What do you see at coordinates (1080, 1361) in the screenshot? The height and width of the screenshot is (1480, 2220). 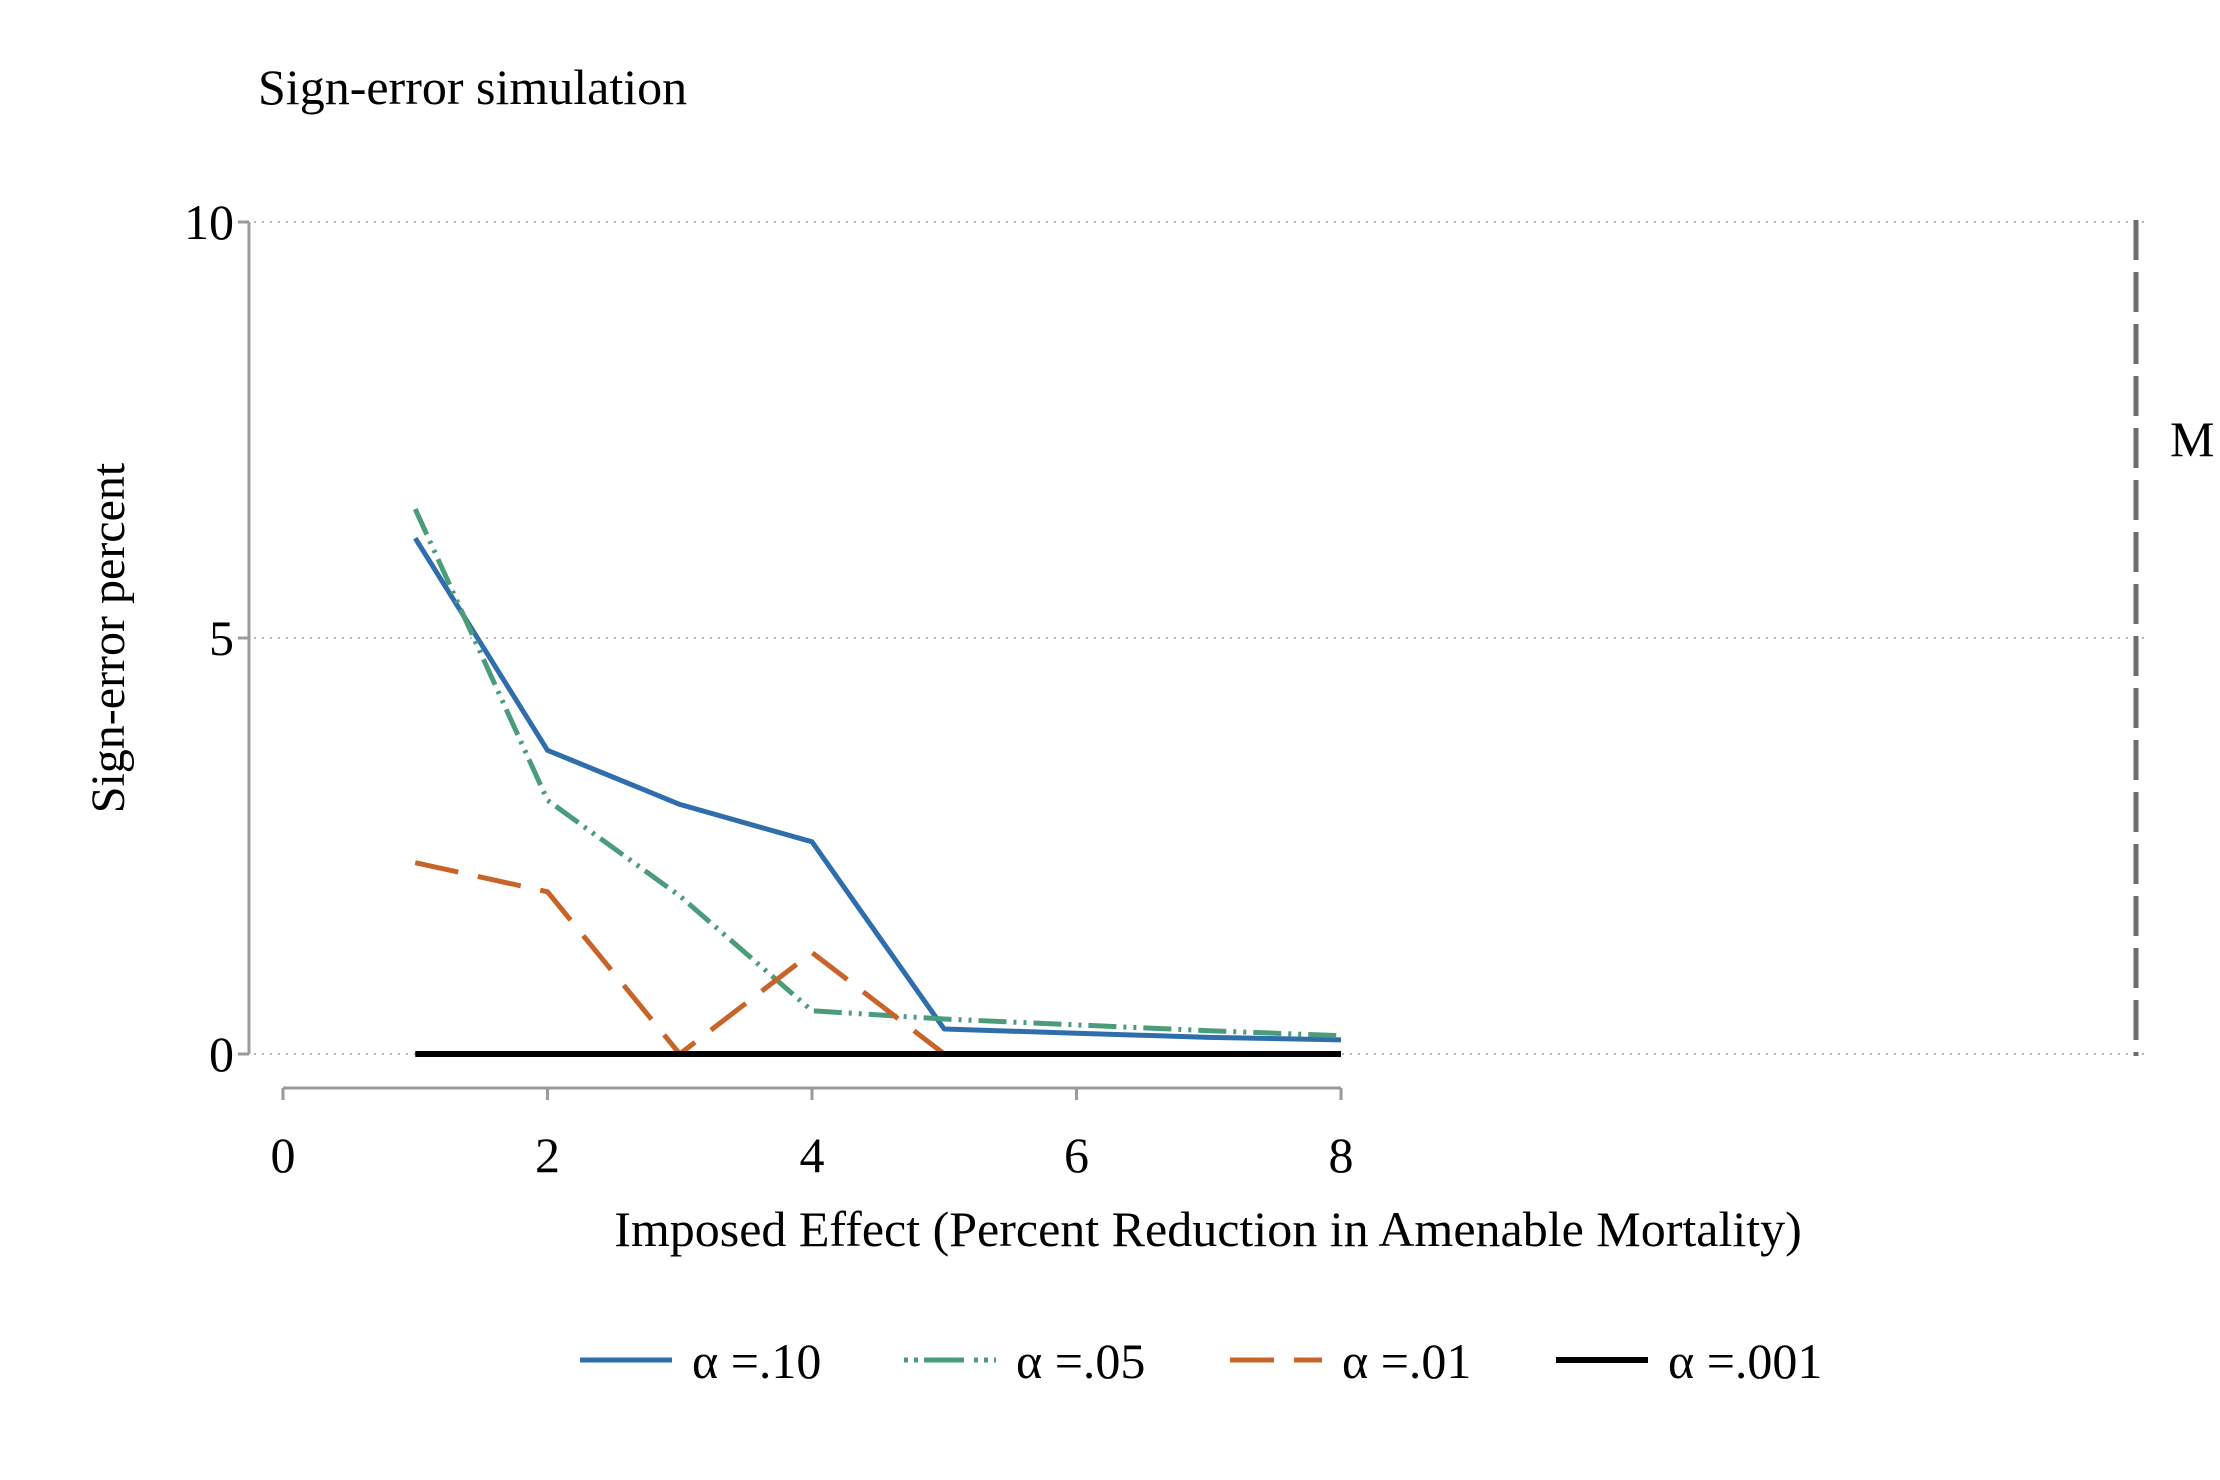 I see `legend-label-1: α =.05` at bounding box center [1080, 1361].